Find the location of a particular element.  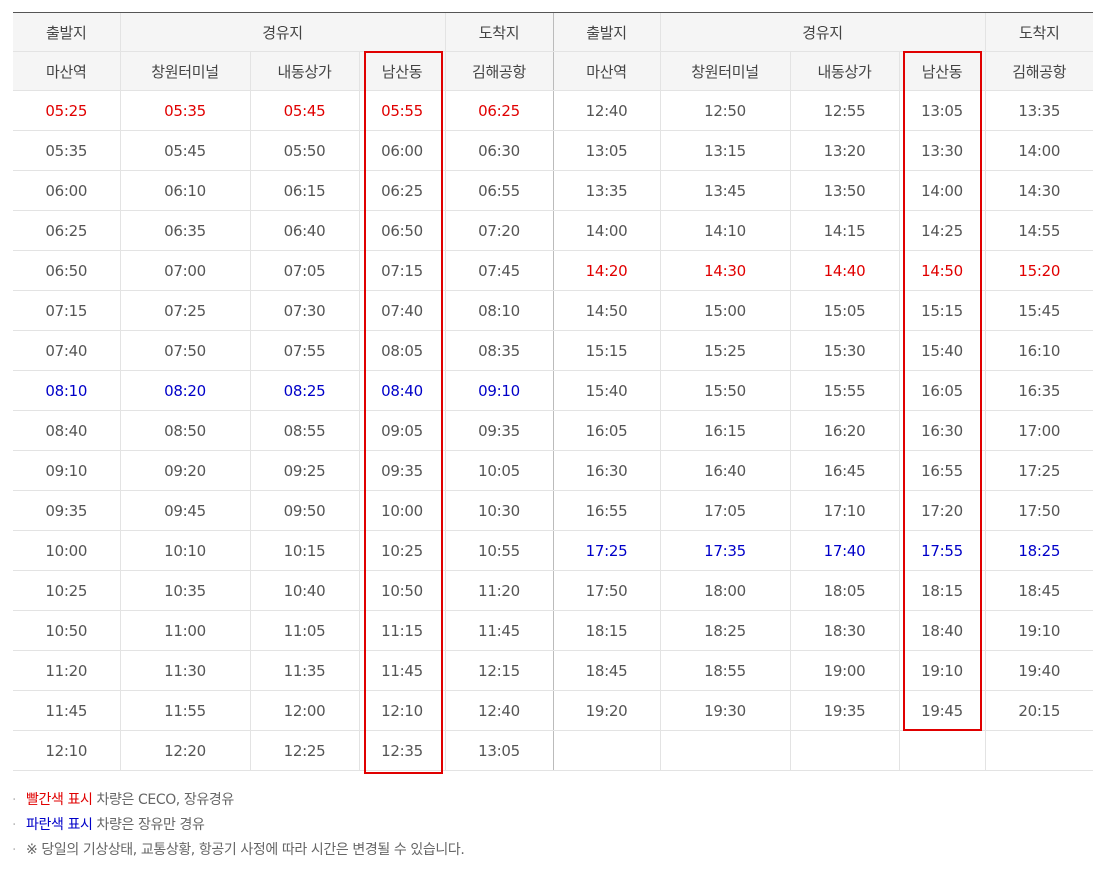

time-cell: 16:40 is located at coordinates (724, 470).